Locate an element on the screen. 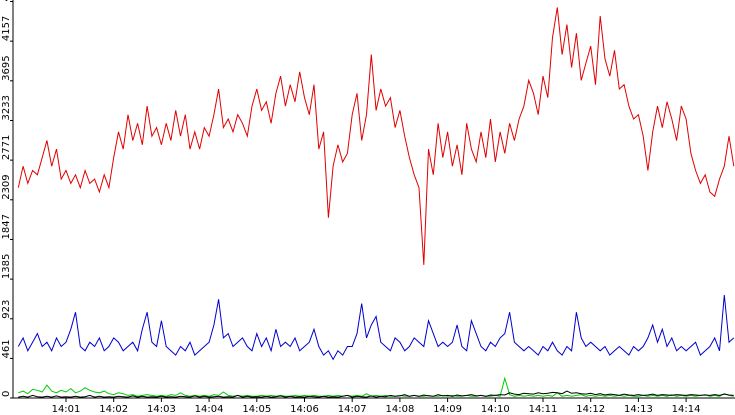  x-tick-label: 14:09 is located at coordinates (447, 409).